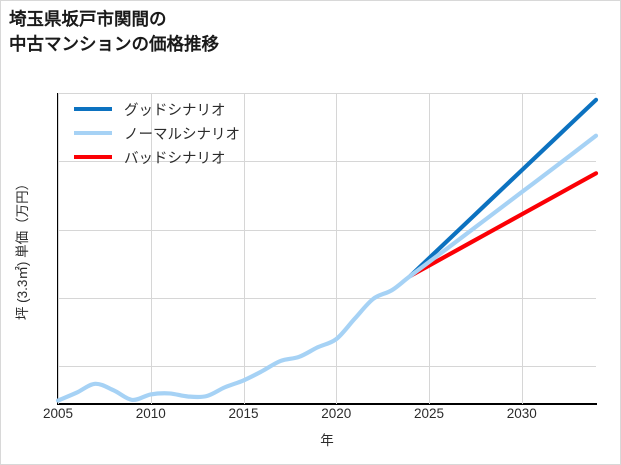 The width and height of the screenshot is (621, 465). Describe the element at coordinates (93, 157) in the screenshot. I see `legend-swatch-bad-icon` at that location.